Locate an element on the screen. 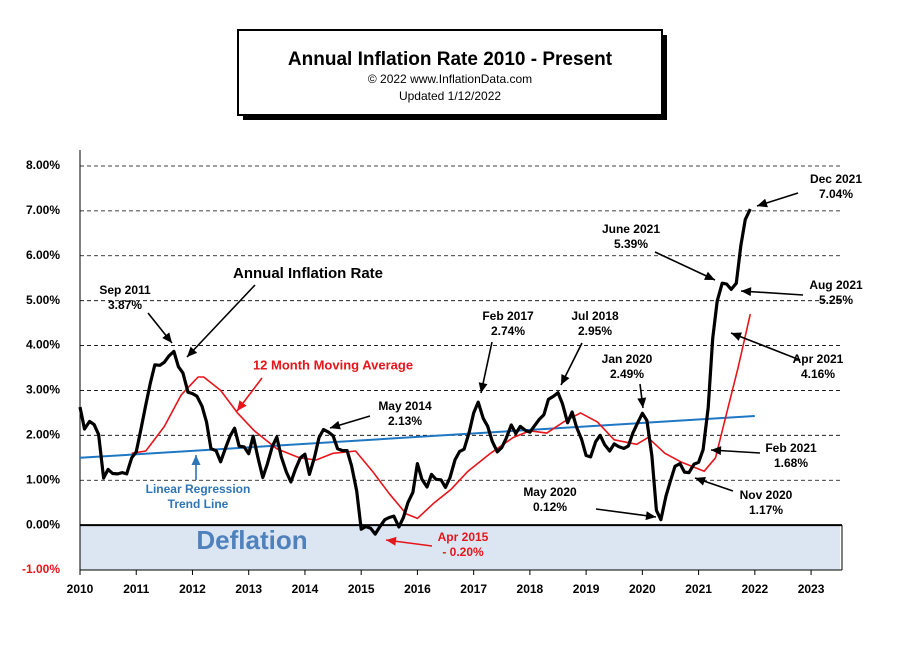 The width and height of the screenshot is (910, 661). y-tick-label: 3.00% is located at coordinates (43, 390).